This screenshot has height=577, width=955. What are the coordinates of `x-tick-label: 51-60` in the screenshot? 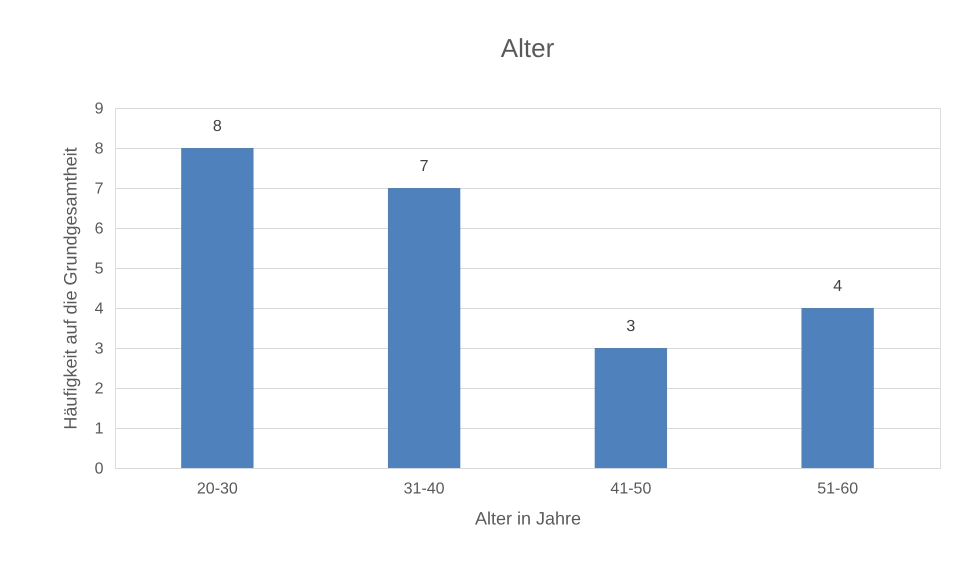 It's located at (837, 489).